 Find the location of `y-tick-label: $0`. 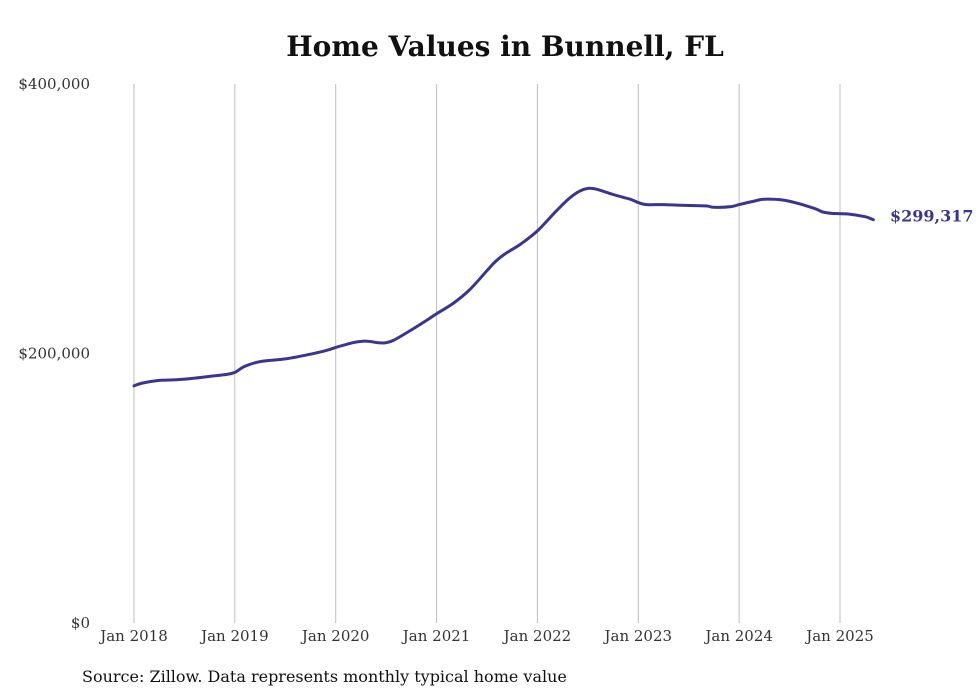

y-tick-label: $0 is located at coordinates (80, 623).